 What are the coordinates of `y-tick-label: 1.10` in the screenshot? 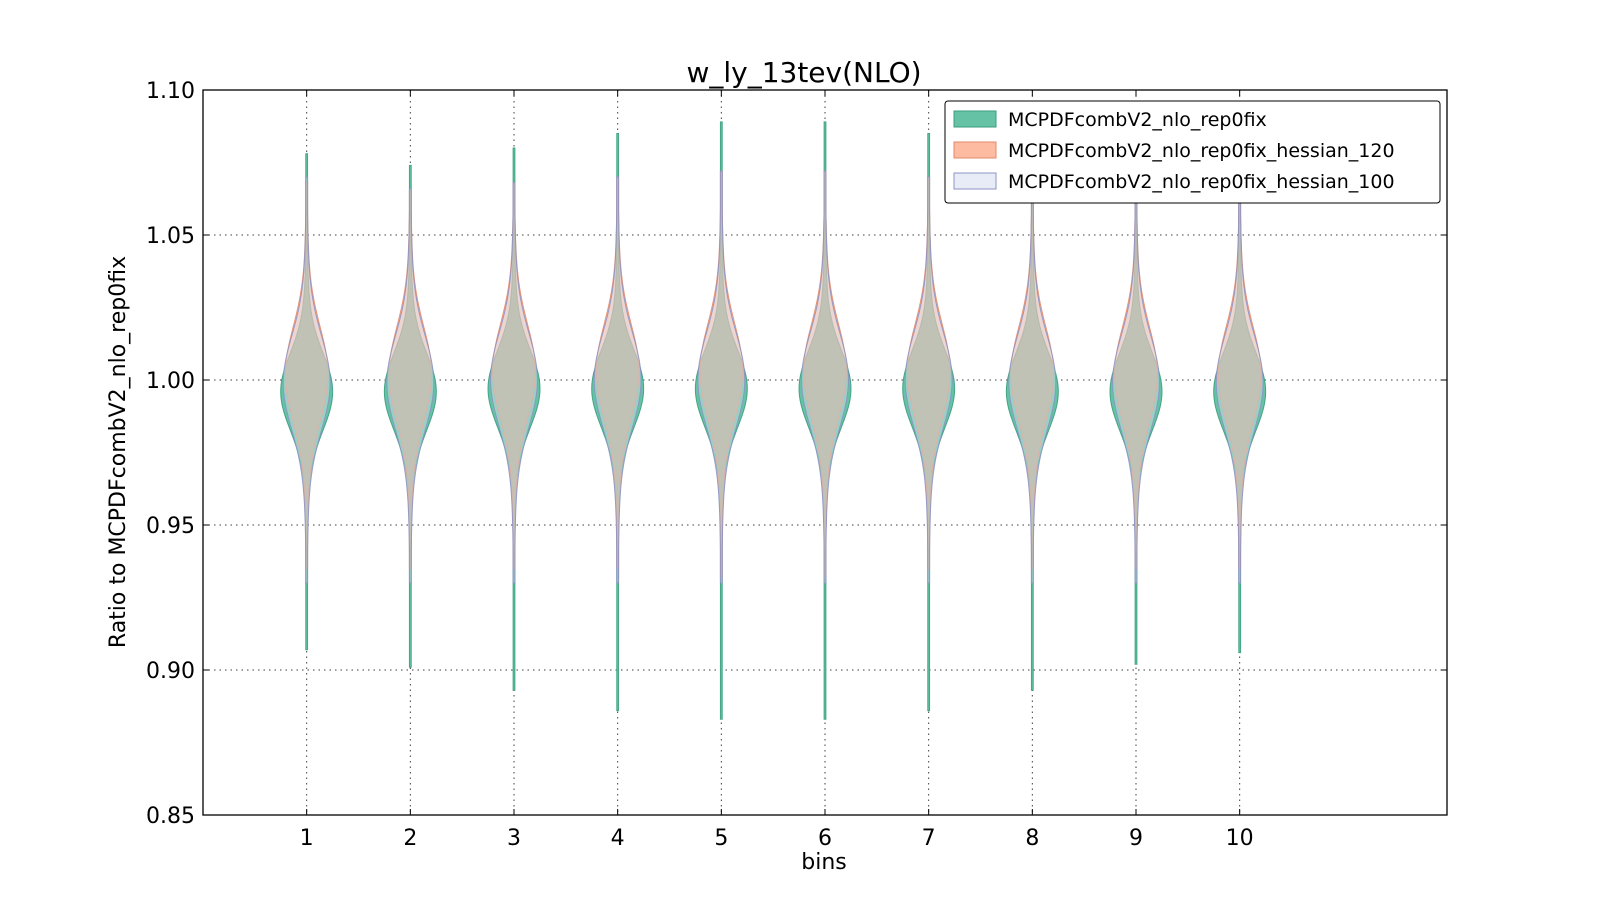 It's located at (170, 91).